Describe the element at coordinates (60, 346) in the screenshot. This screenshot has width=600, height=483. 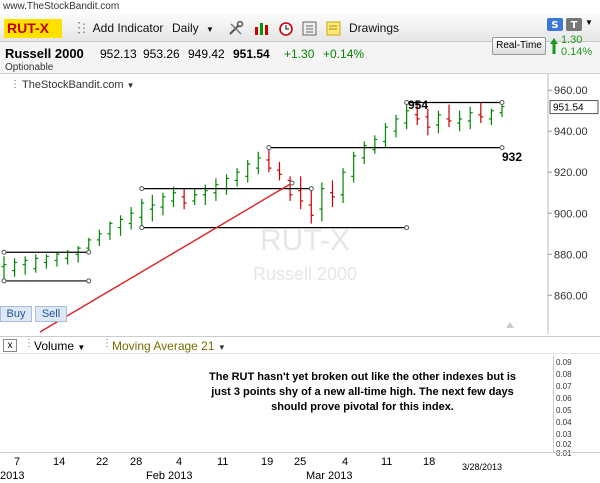
I see `volume-label: Volume ▼` at that location.